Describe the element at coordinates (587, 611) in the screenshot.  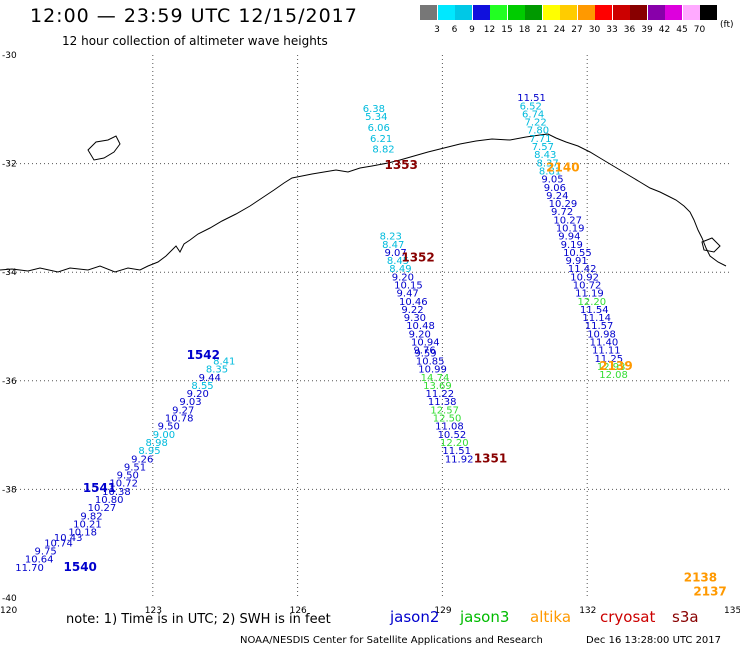
I see `lon-tick-label: 132` at that location.